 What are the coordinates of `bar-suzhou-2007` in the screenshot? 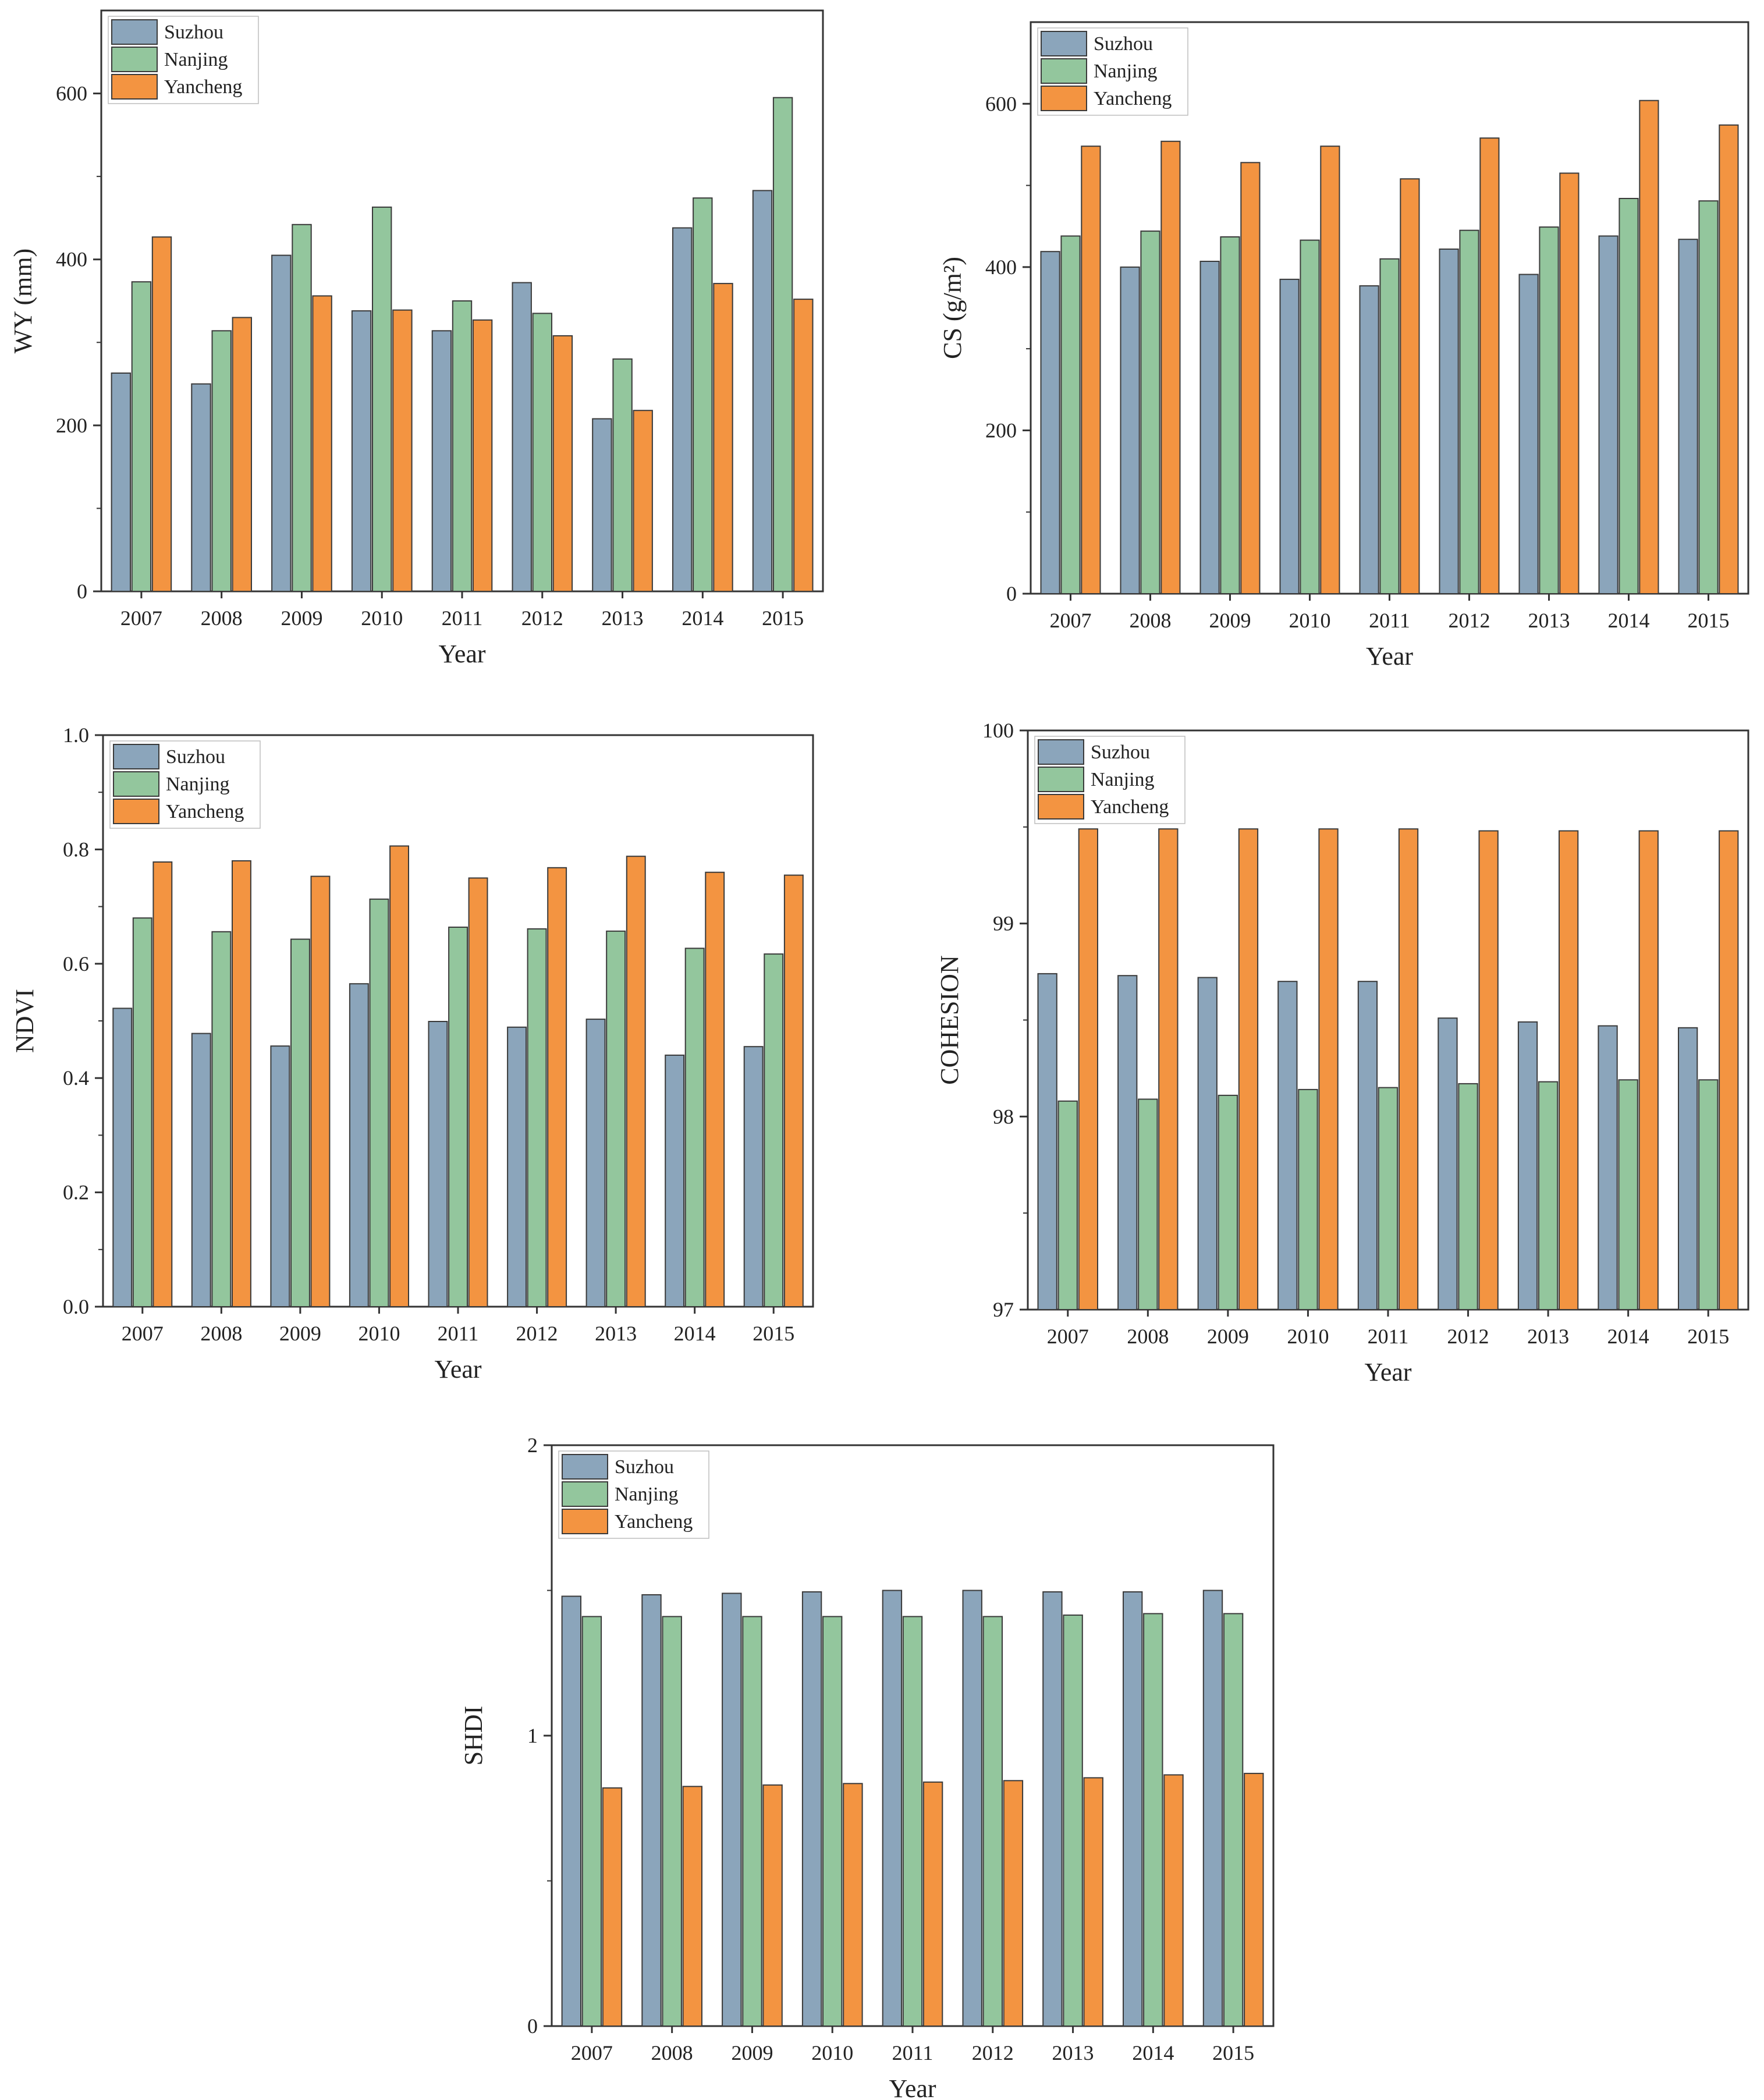 It's located at (1050, 422).